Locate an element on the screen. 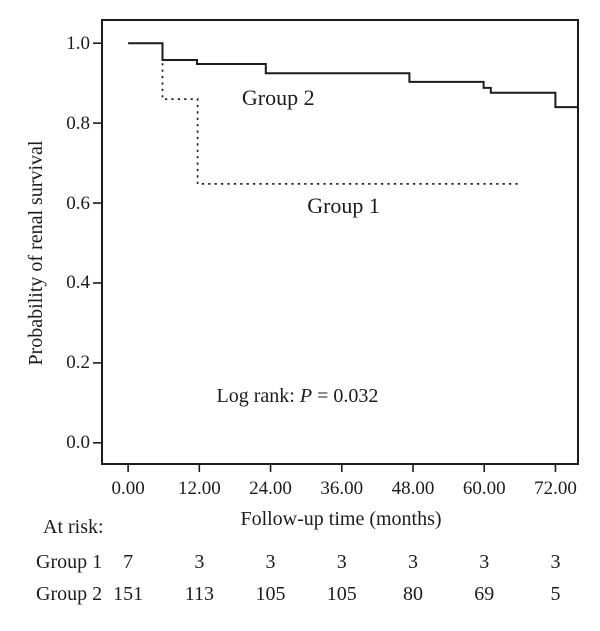 The image size is (600, 631). at-risk-count: 7 is located at coordinates (128, 562).